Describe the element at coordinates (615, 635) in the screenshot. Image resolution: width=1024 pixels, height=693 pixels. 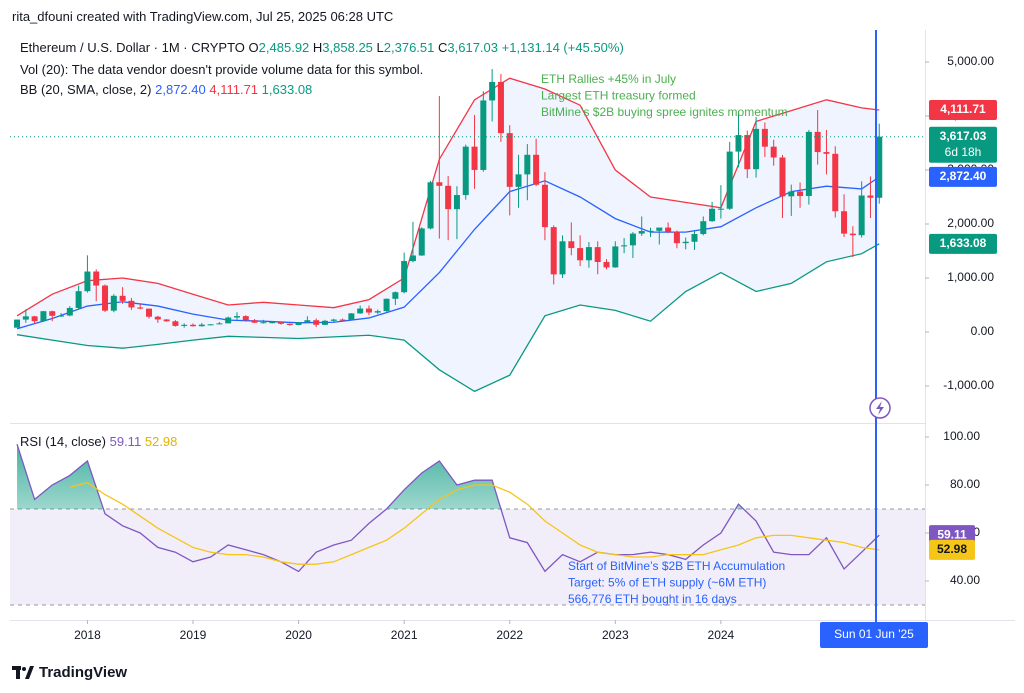
I see `x-tick-label: 2023` at that location.